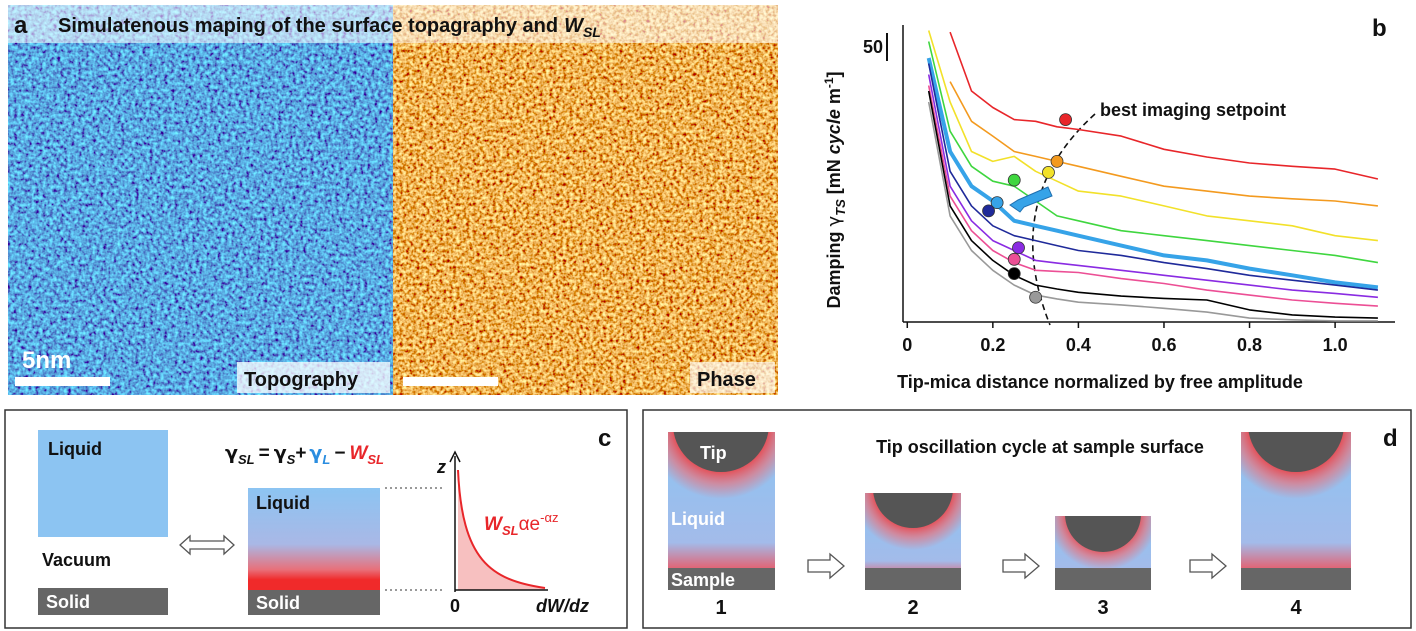 The image size is (1416, 631). Describe the element at coordinates (359, 453) in the screenshot. I see `eq-part: W` at that location.